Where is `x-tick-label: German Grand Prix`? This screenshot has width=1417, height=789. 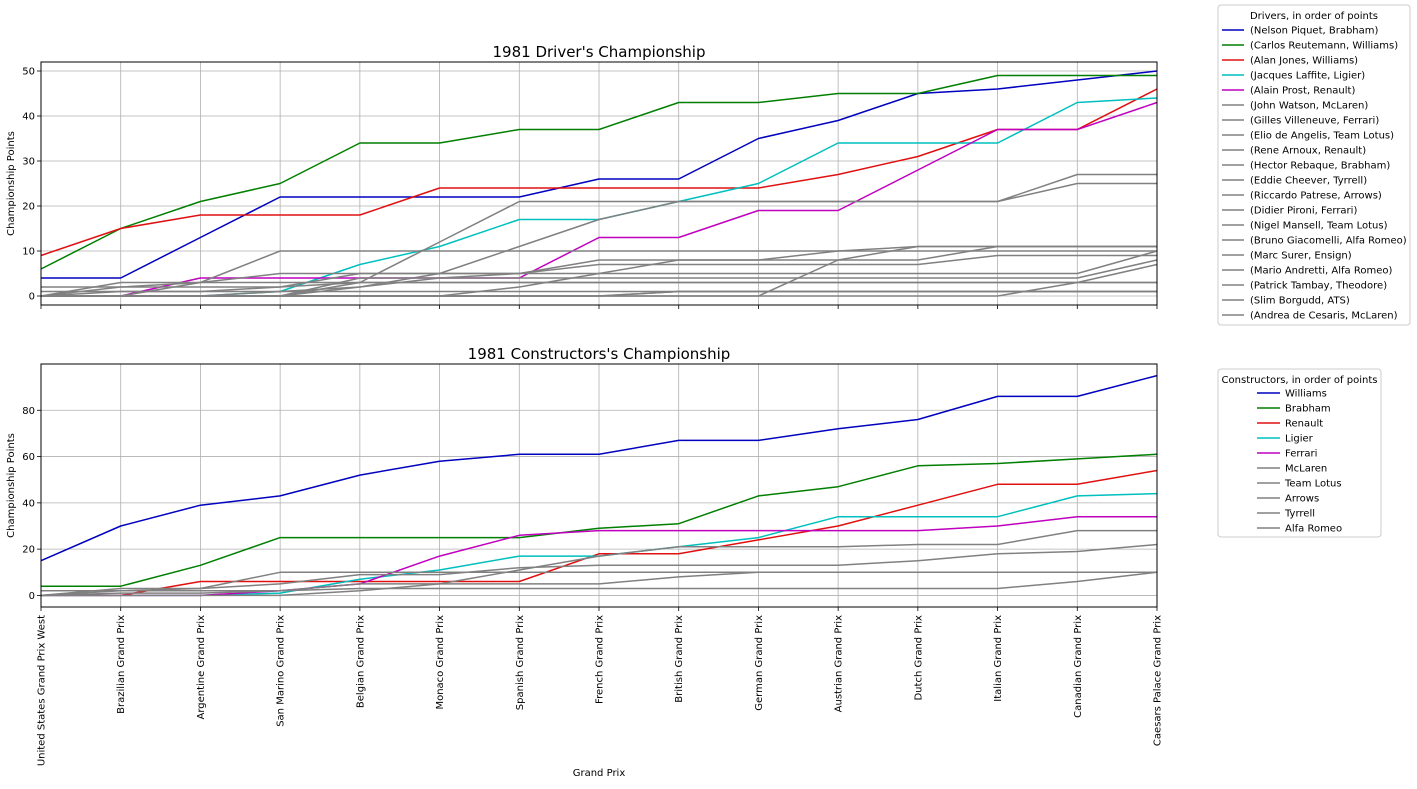
x-tick-label: German Grand Prix is located at coordinates (759, 663).